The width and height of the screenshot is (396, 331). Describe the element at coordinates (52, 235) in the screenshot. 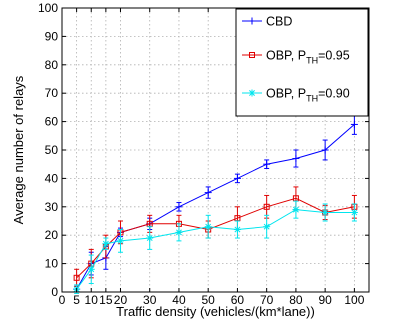

I see `y-tick-label: 20` at that location.